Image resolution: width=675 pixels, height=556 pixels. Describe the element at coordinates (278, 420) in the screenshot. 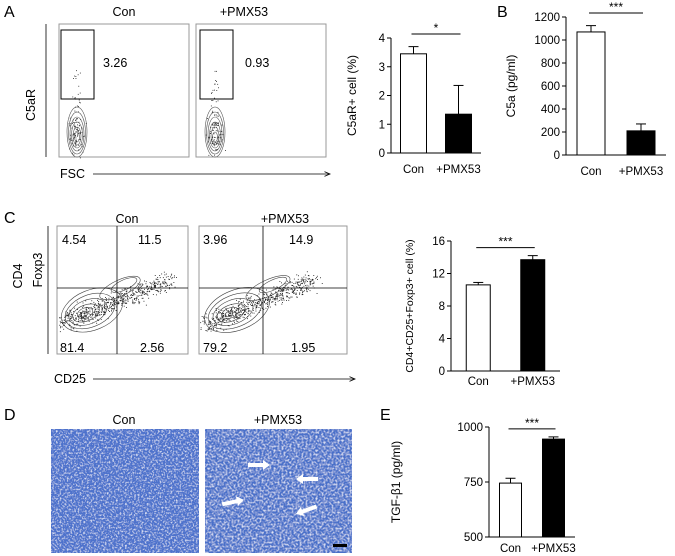

I see `micro-d-title-pmx: +PMX53` at that location.